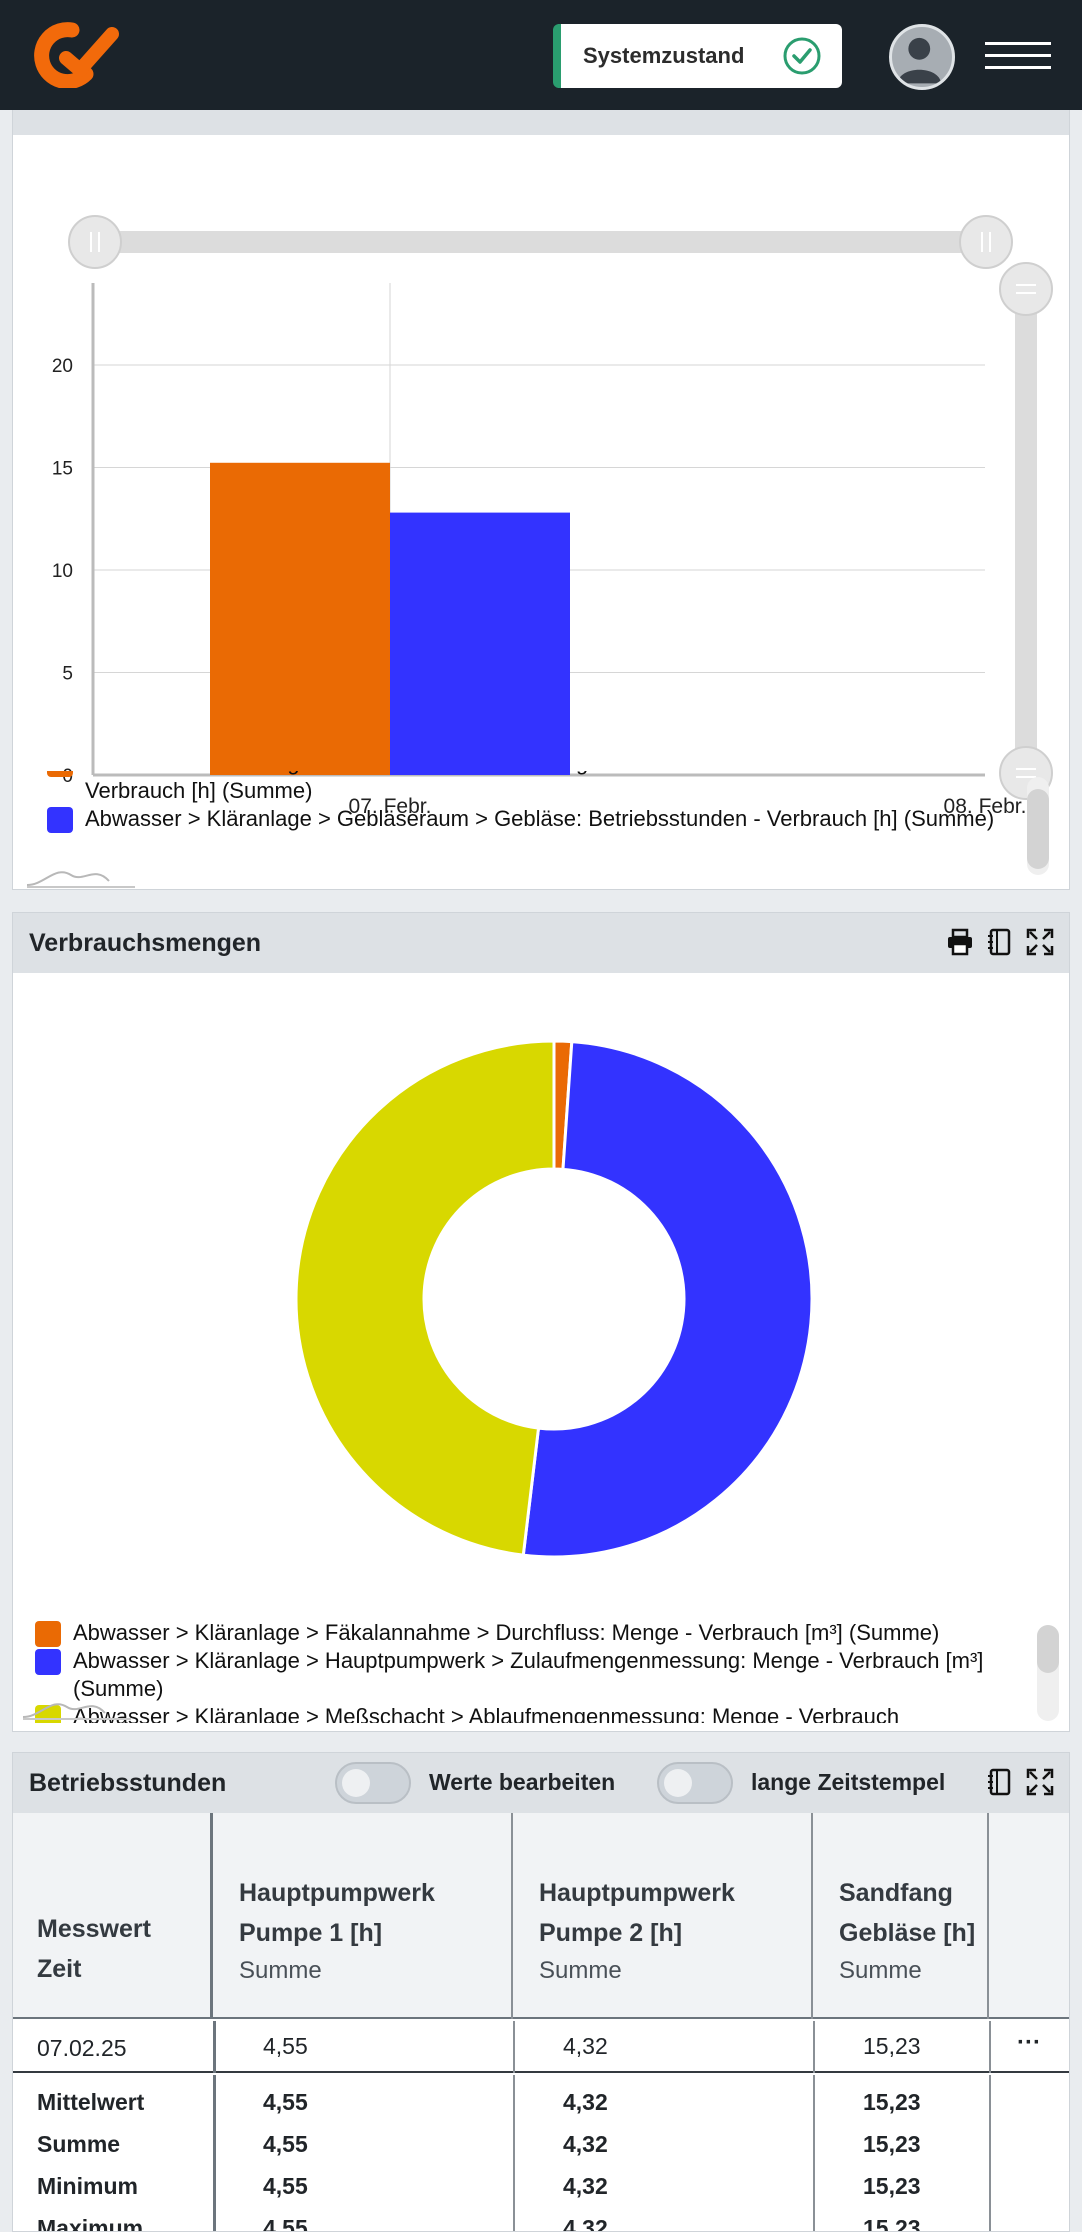 This screenshot has width=1082, height=2232. I want to click on summary-row: Mittelwert 4,55 4,32 15,23, so click(513, 2107).